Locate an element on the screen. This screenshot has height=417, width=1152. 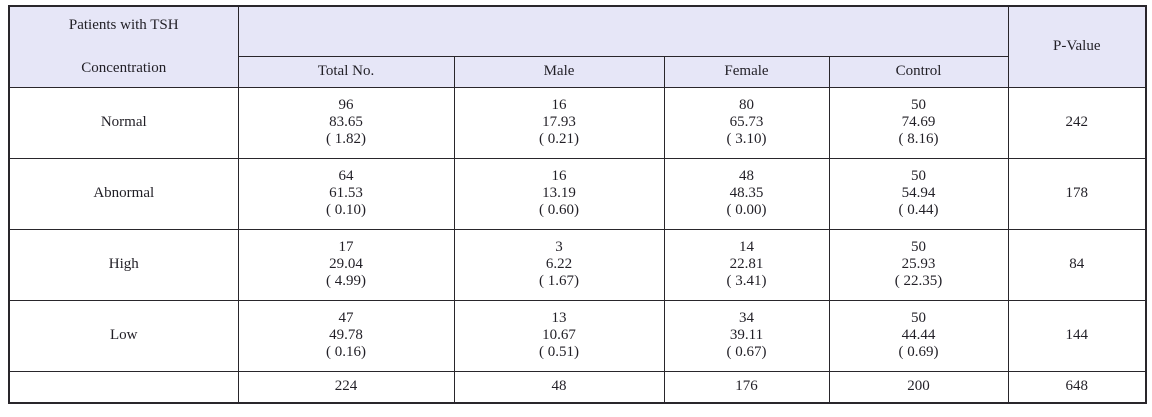
cell-low-control: 50 44.44 ( 0.69) is located at coordinates (918, 335).